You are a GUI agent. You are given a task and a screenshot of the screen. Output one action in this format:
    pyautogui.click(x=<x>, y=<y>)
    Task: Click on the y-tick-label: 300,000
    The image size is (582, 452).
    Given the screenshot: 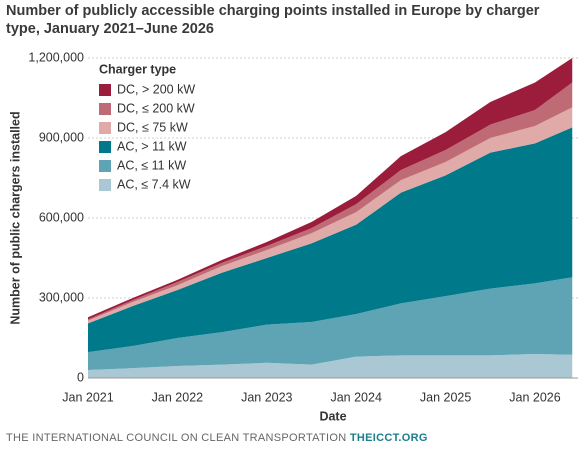 What is the action you would take?
    pyautogui.click(x=61, y=297)
    